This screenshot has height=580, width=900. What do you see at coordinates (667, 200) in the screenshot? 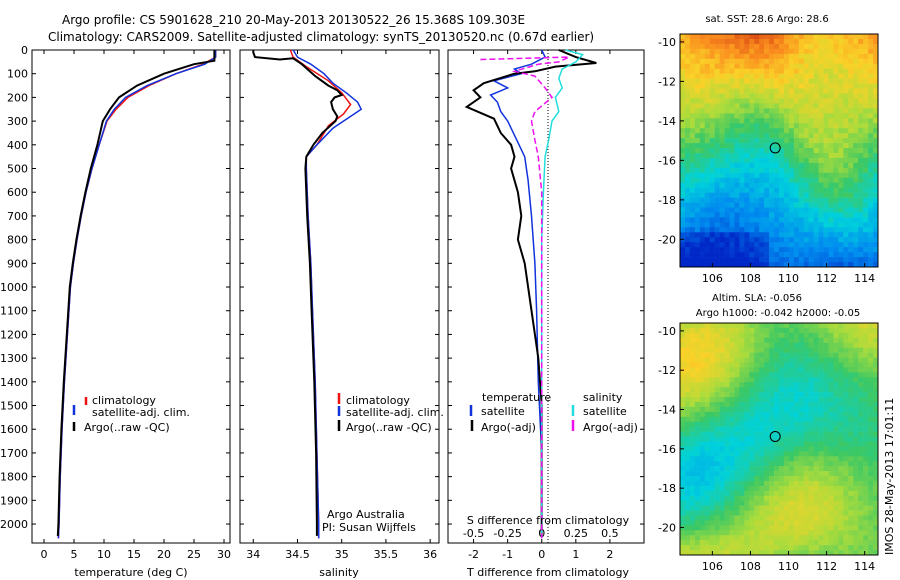
I see `y-tick-label: -18` at bounding box center [667, 200].